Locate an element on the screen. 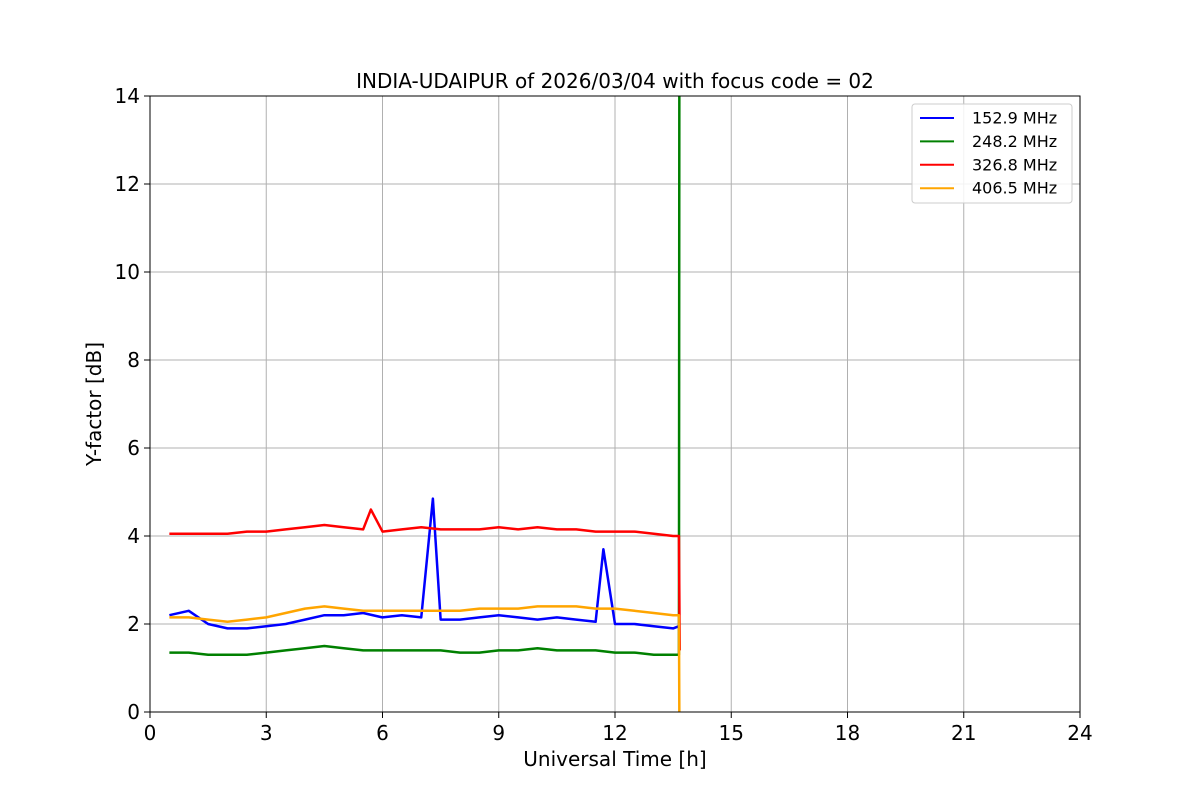 Image resolution: width=1200 pixels, height=800 pixels. x-tick-label: 9 is located at coordinates (498, 733).